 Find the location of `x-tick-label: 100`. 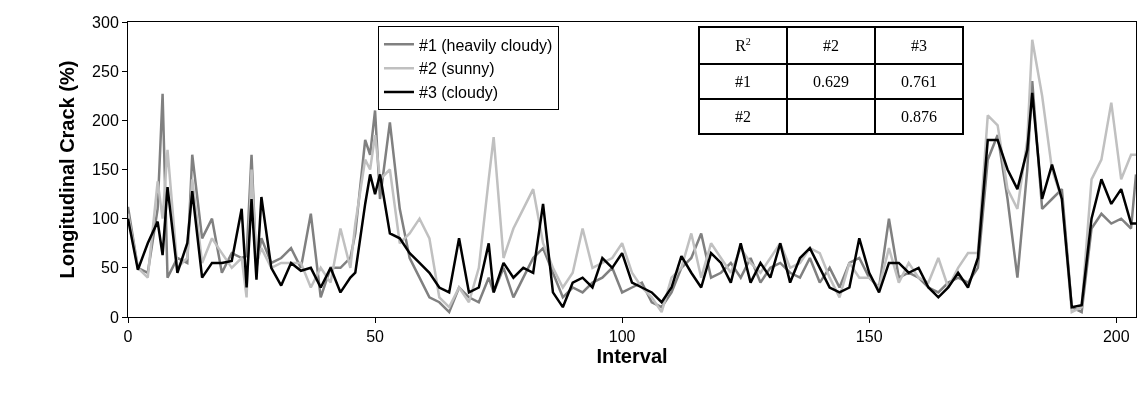

x-tick-label: 100 is located at coordinates (622, 337).